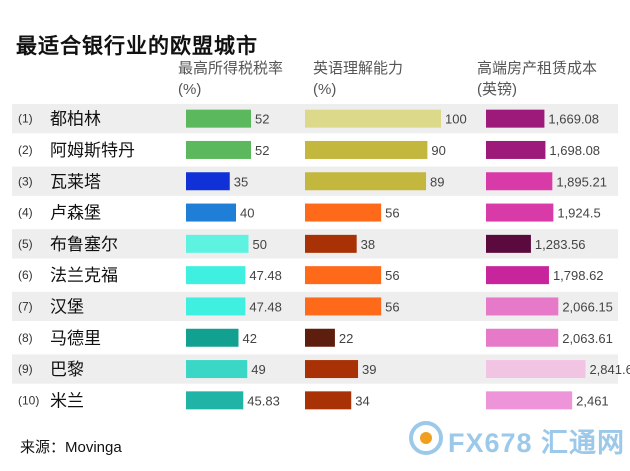 This screenshot has height=471, width=630. I want to click on rank-label: (1), so click(25, 119).